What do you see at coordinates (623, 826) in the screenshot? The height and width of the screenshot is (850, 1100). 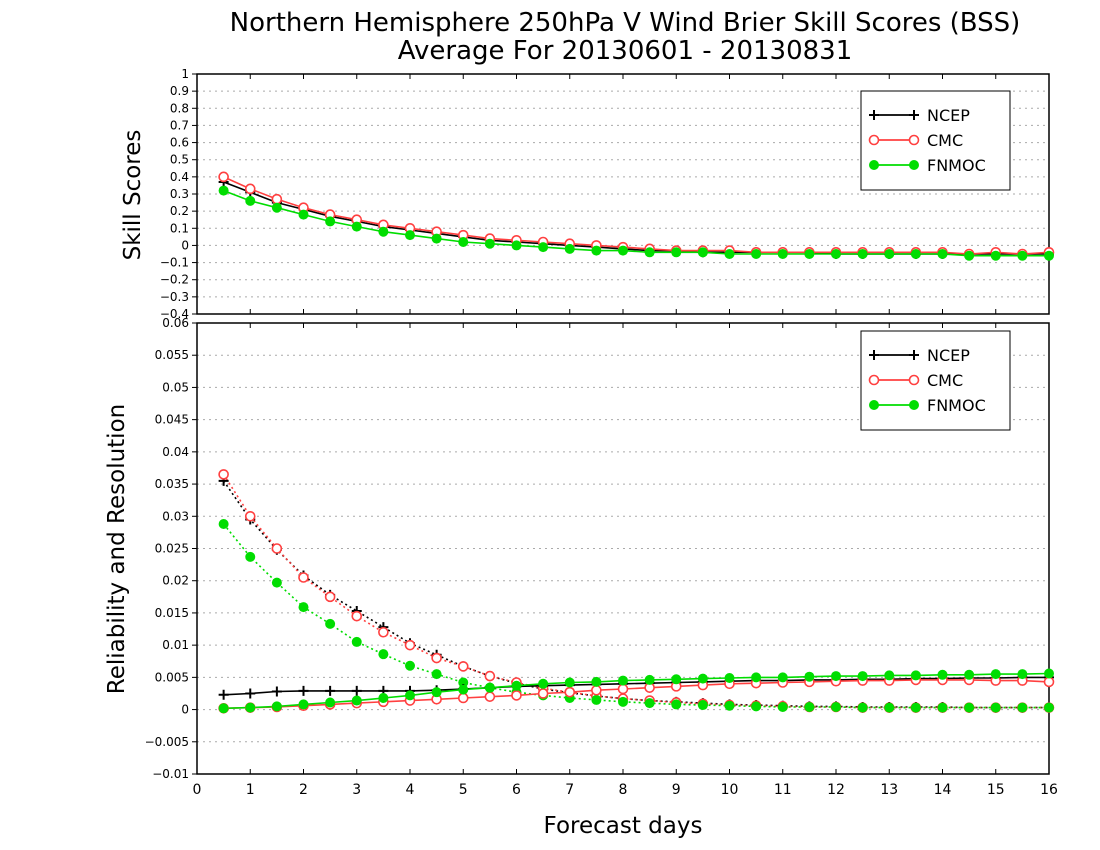 I see `x-axis-label: Forecast days` at bounding box center [623, 826].